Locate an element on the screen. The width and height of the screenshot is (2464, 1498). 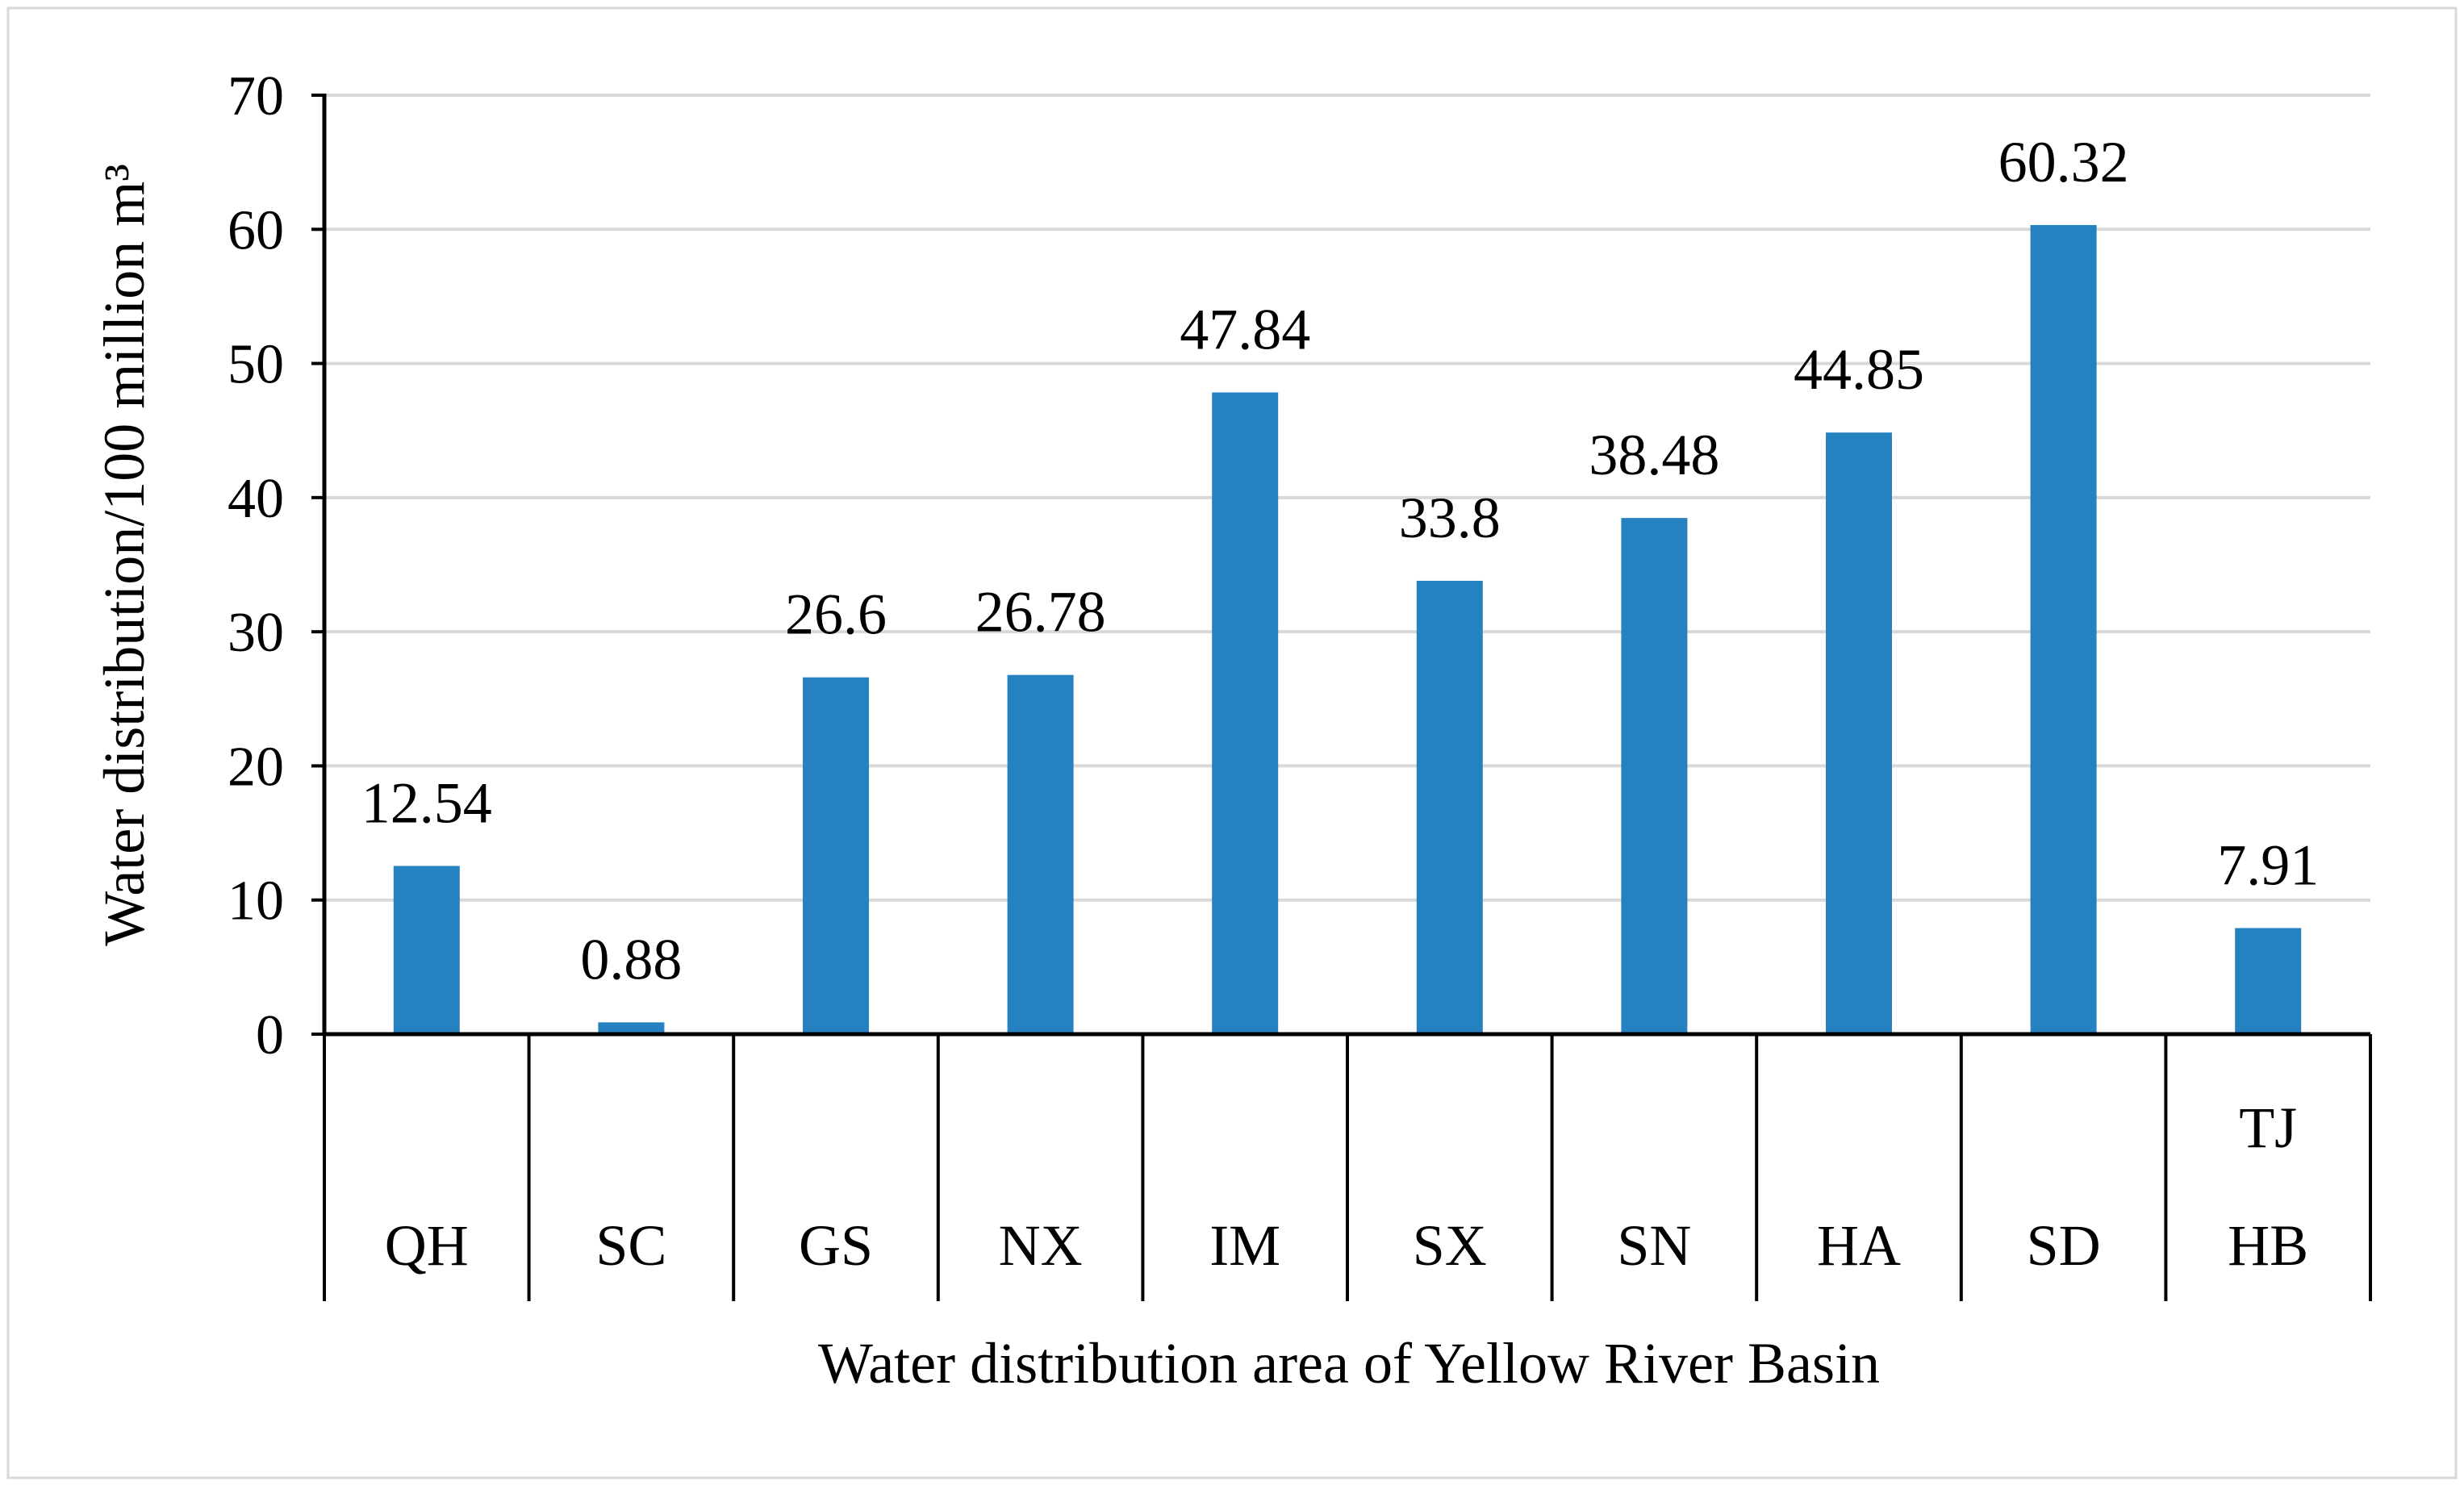
x-category-label: SX is located at coordinates (1450, 1245).